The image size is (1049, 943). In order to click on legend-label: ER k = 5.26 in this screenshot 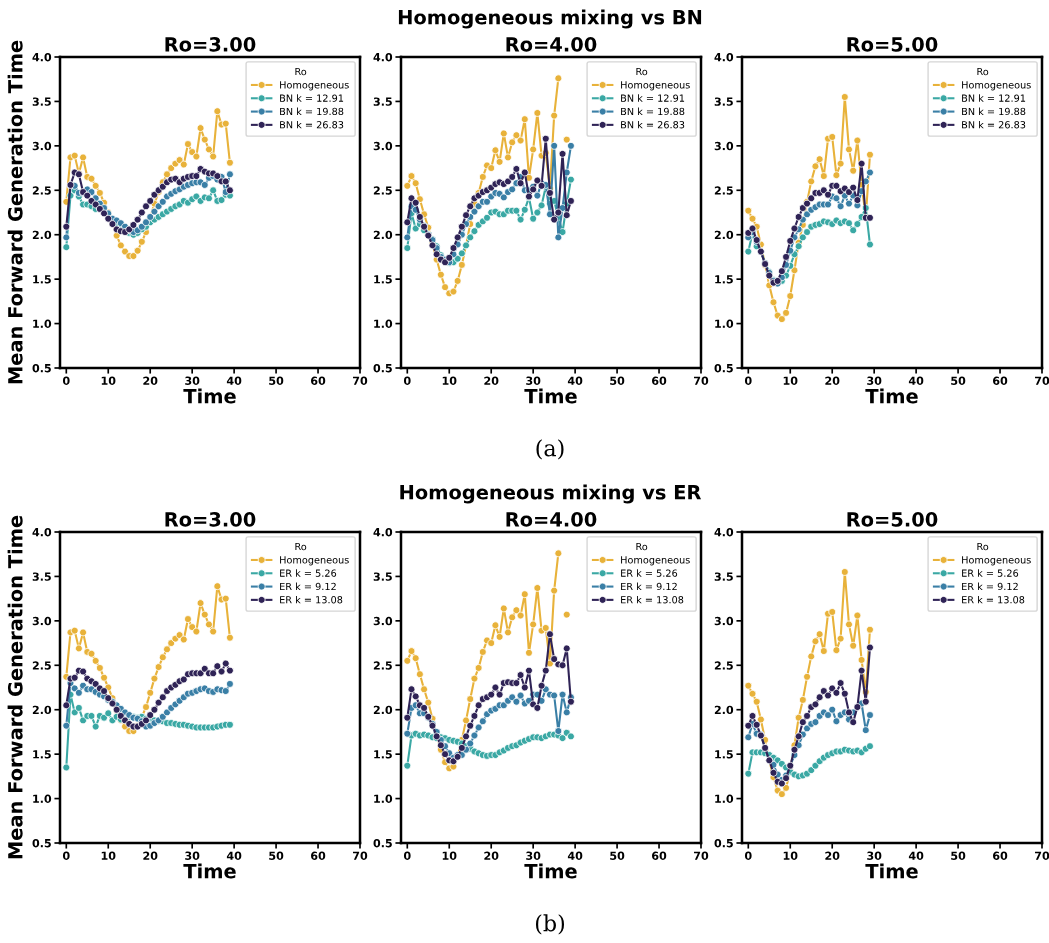, I will do `click(990, 573)`.